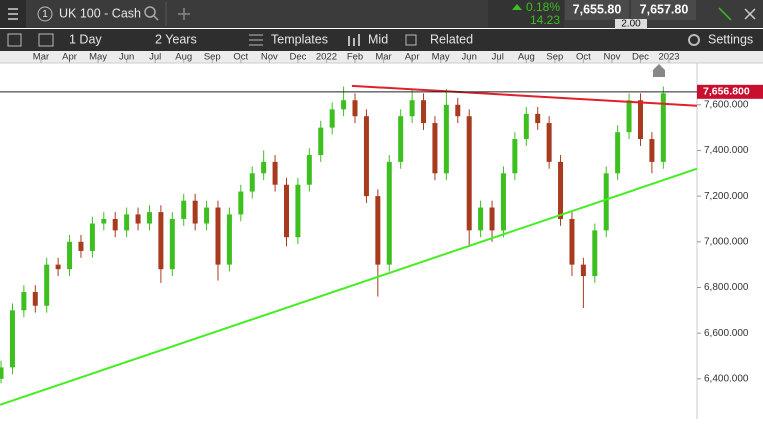  I want to click on count: 1, so click(45, 14).